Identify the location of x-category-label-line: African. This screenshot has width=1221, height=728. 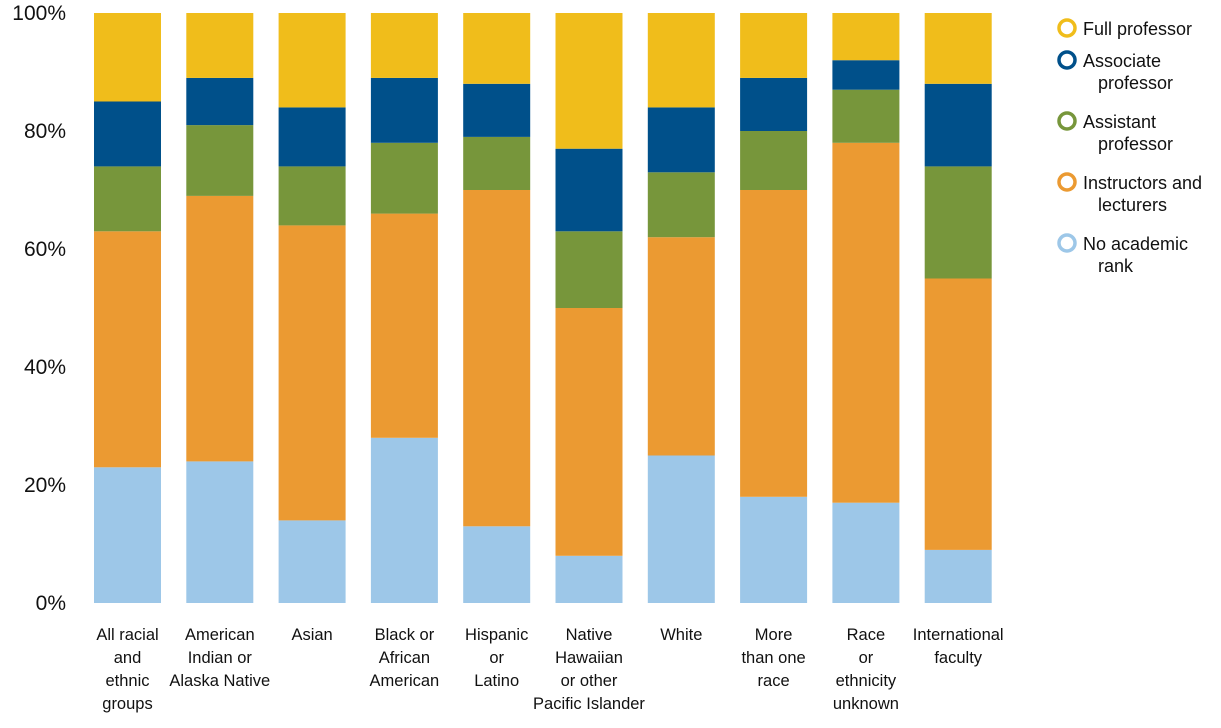
(404, 658).